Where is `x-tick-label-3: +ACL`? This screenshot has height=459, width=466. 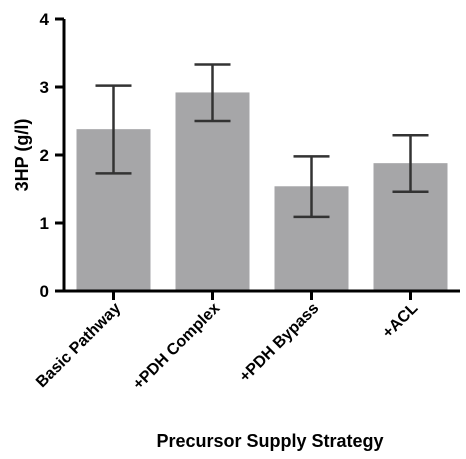
x-tick-label-3: +ACL is located at coordinates (400, 321).